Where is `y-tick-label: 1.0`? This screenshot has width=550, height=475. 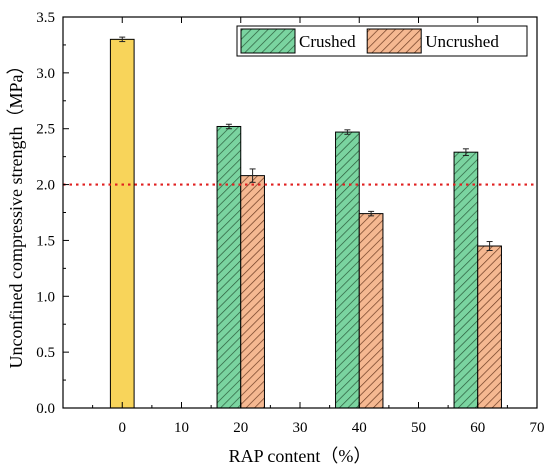
y-tick-label: 1.0 is located at coordinates (45, 297).